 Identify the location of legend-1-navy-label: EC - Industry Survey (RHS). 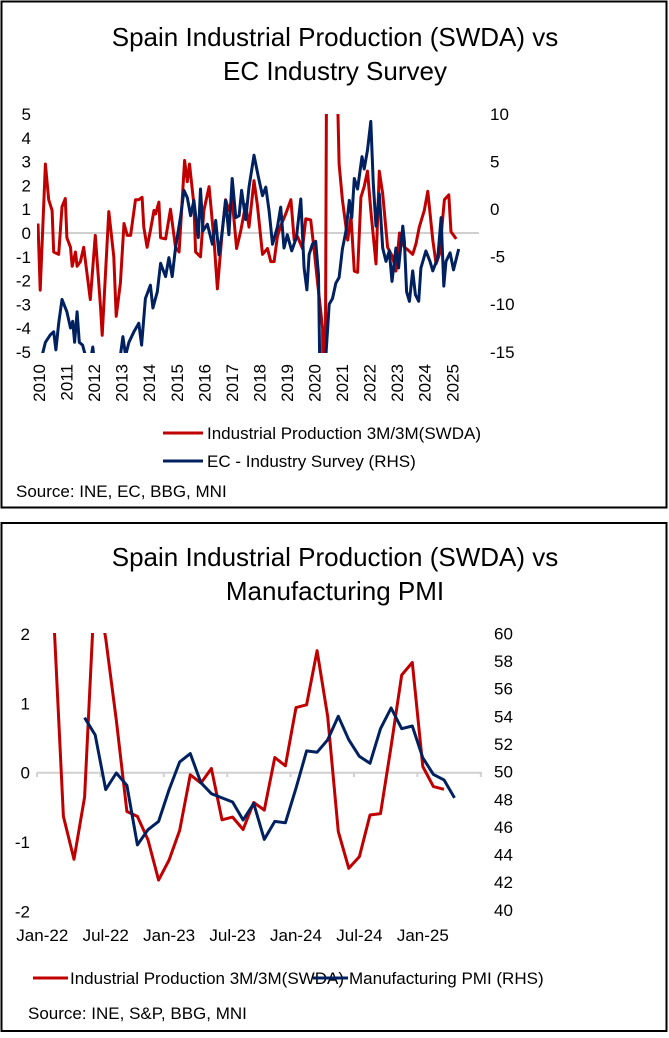
(311, 461).